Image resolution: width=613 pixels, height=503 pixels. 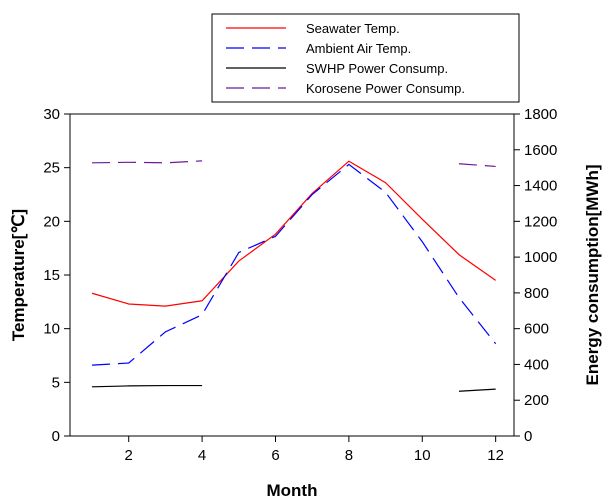 I want to click on y-right-tick-label: 1200, so click(x=540, y=221).